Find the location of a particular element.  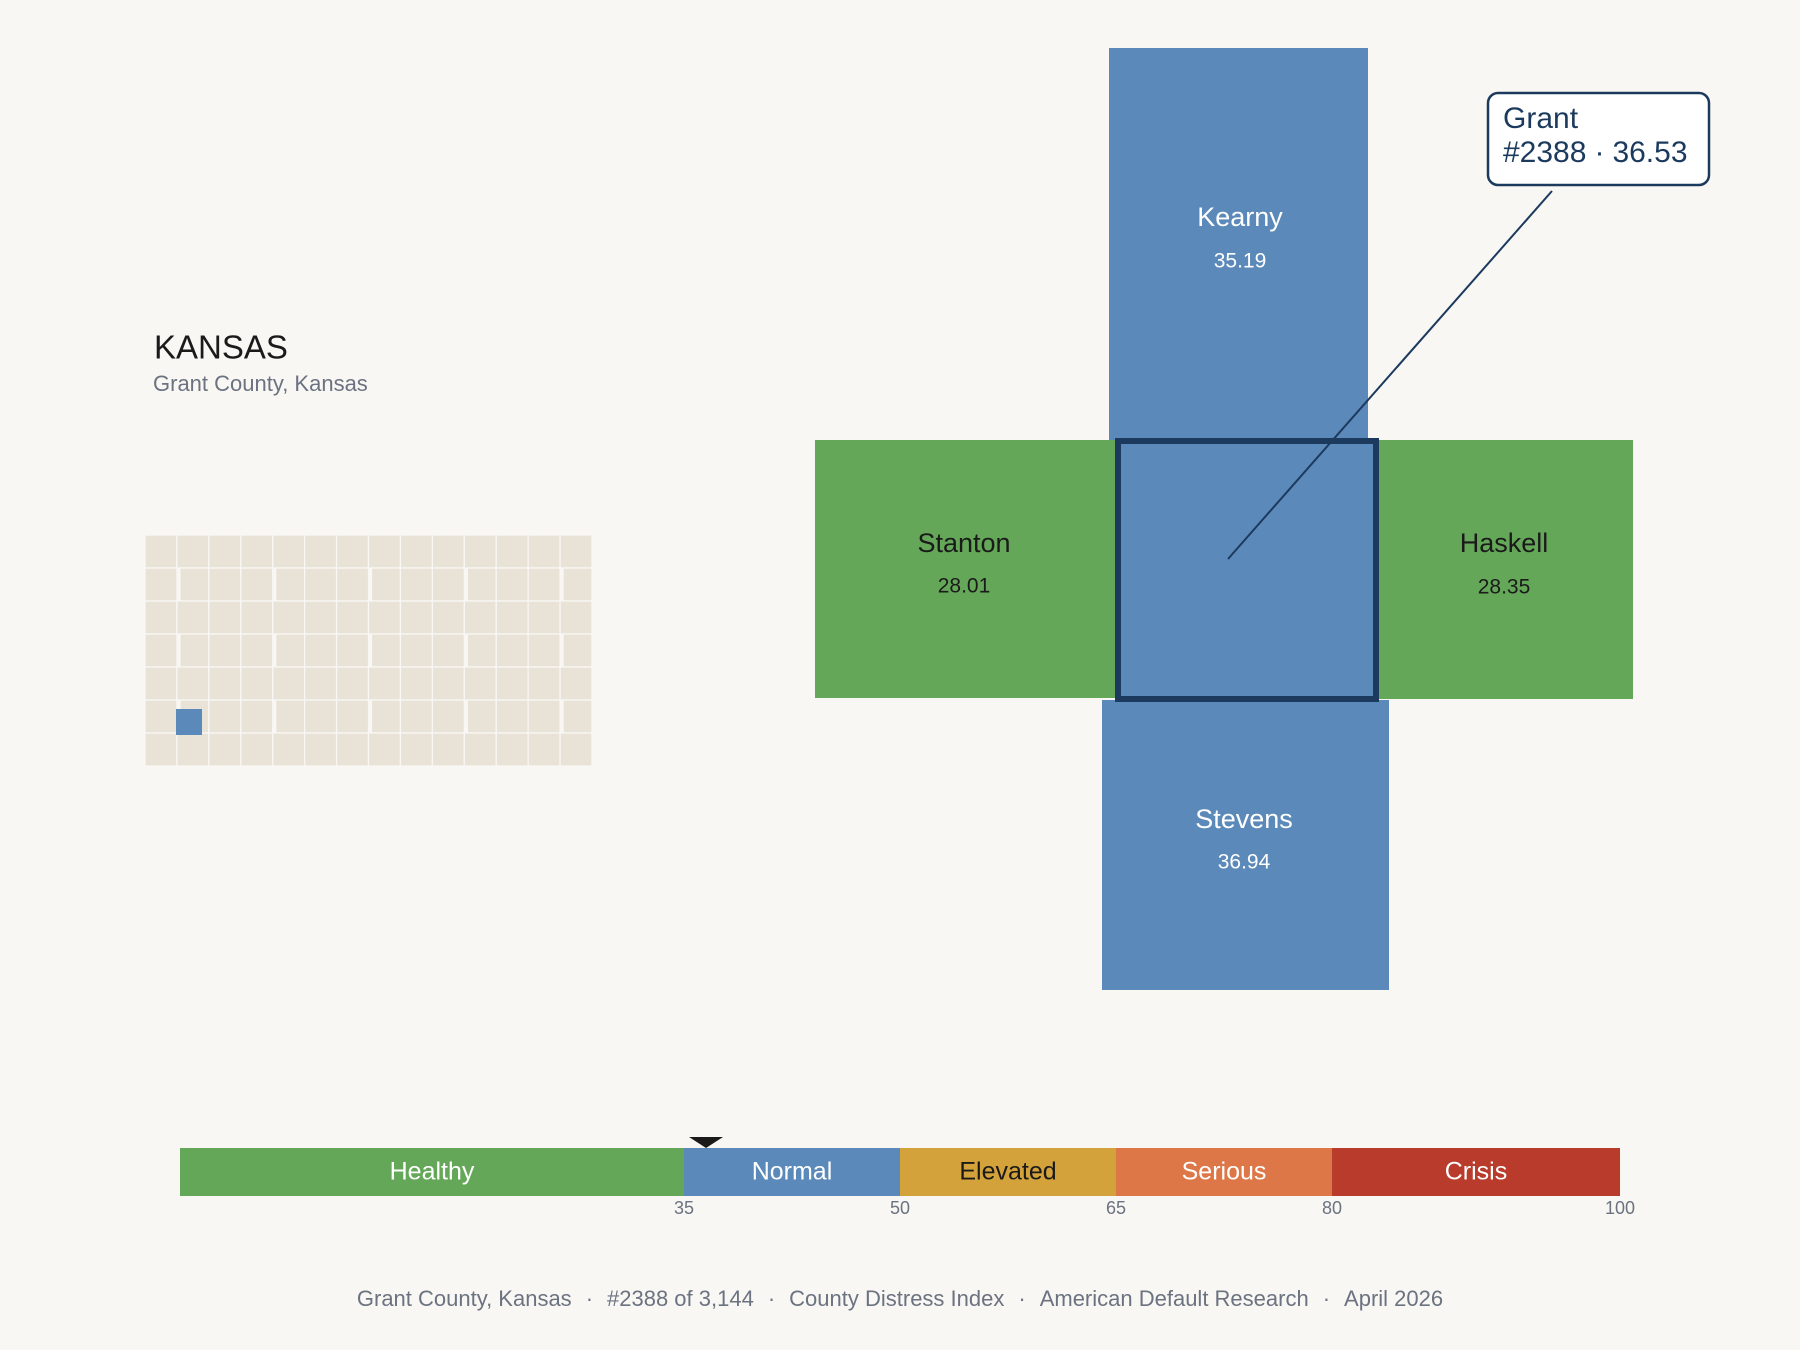

callout-name: Grant is located at coordinates (1541, 118).